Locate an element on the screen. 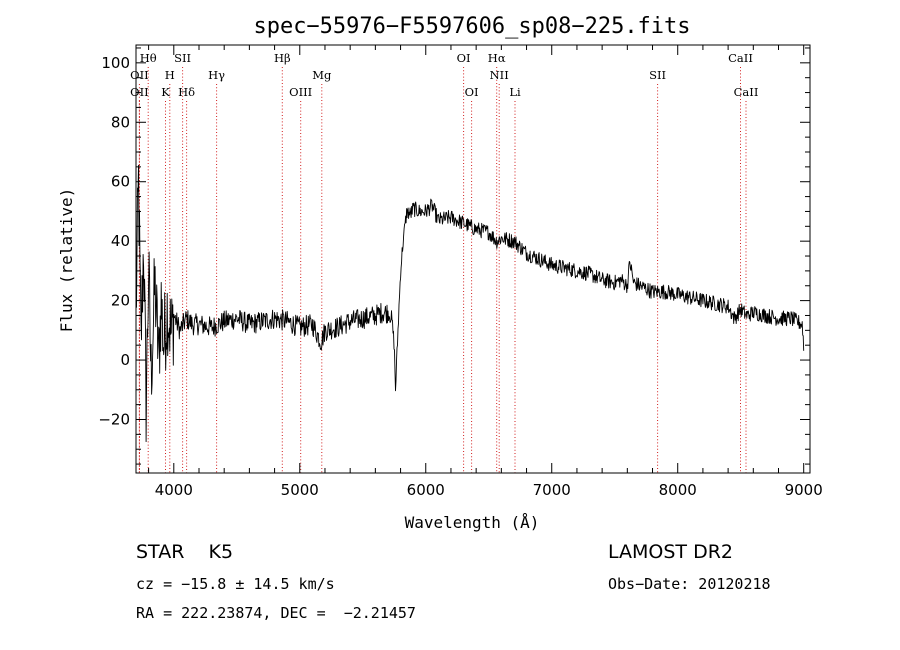  x-tick-label: 5000 is located at coordinates (300, 490).